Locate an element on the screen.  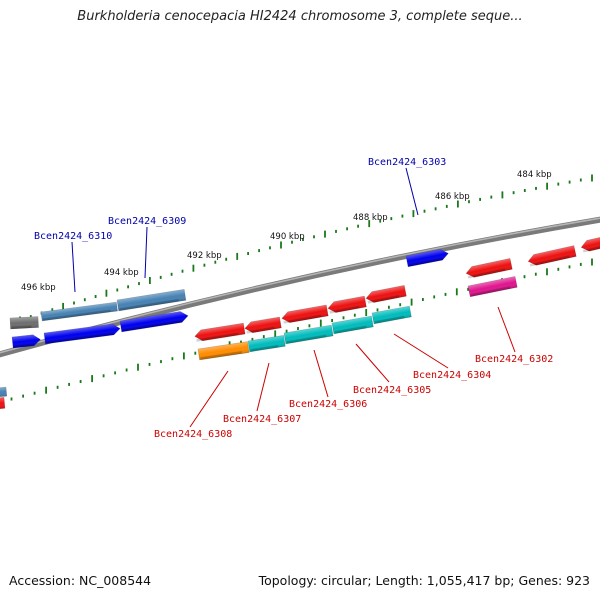
gene-minus-red-edge is located at coordinates (3, 403).